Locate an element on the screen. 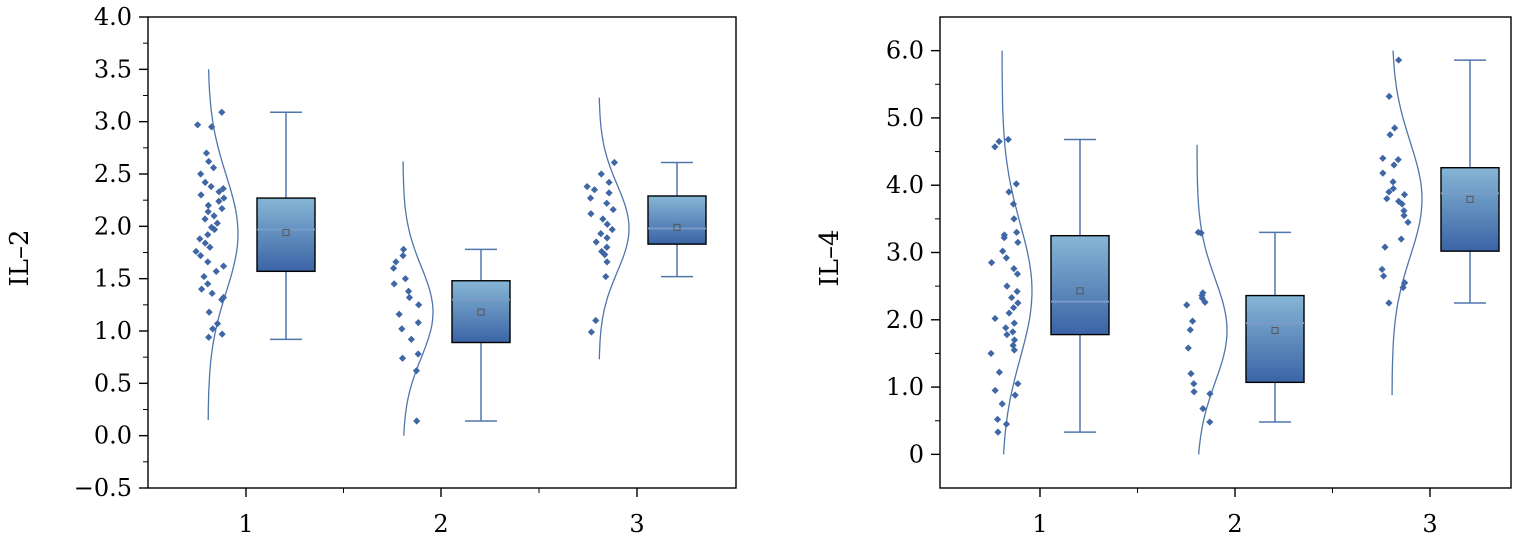 This screenshot has width=1527, height=551. x-tick-label: 1 is located at coordinates (1039, 524).